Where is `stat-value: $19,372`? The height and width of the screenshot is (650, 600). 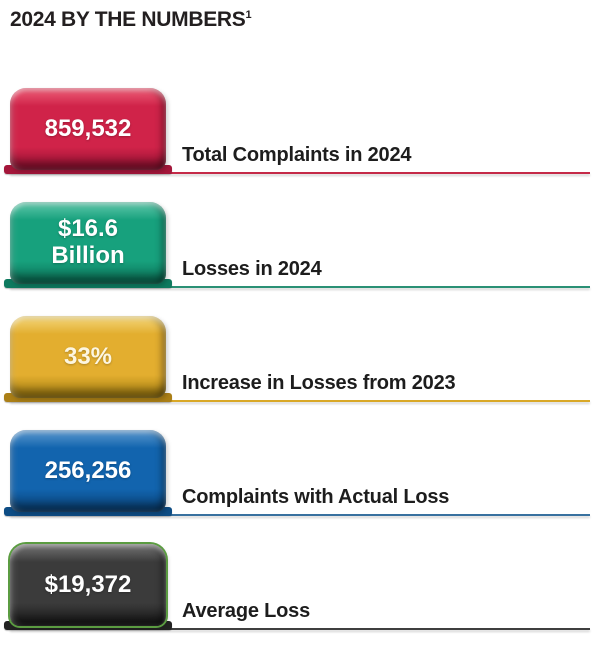 stat-value: $19,372 is located at coordinates (88, 584).